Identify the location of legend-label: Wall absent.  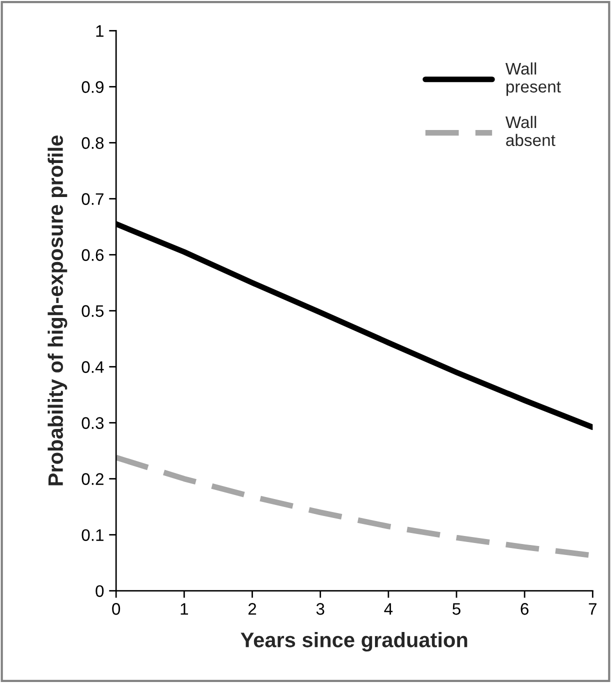
(530, 131).